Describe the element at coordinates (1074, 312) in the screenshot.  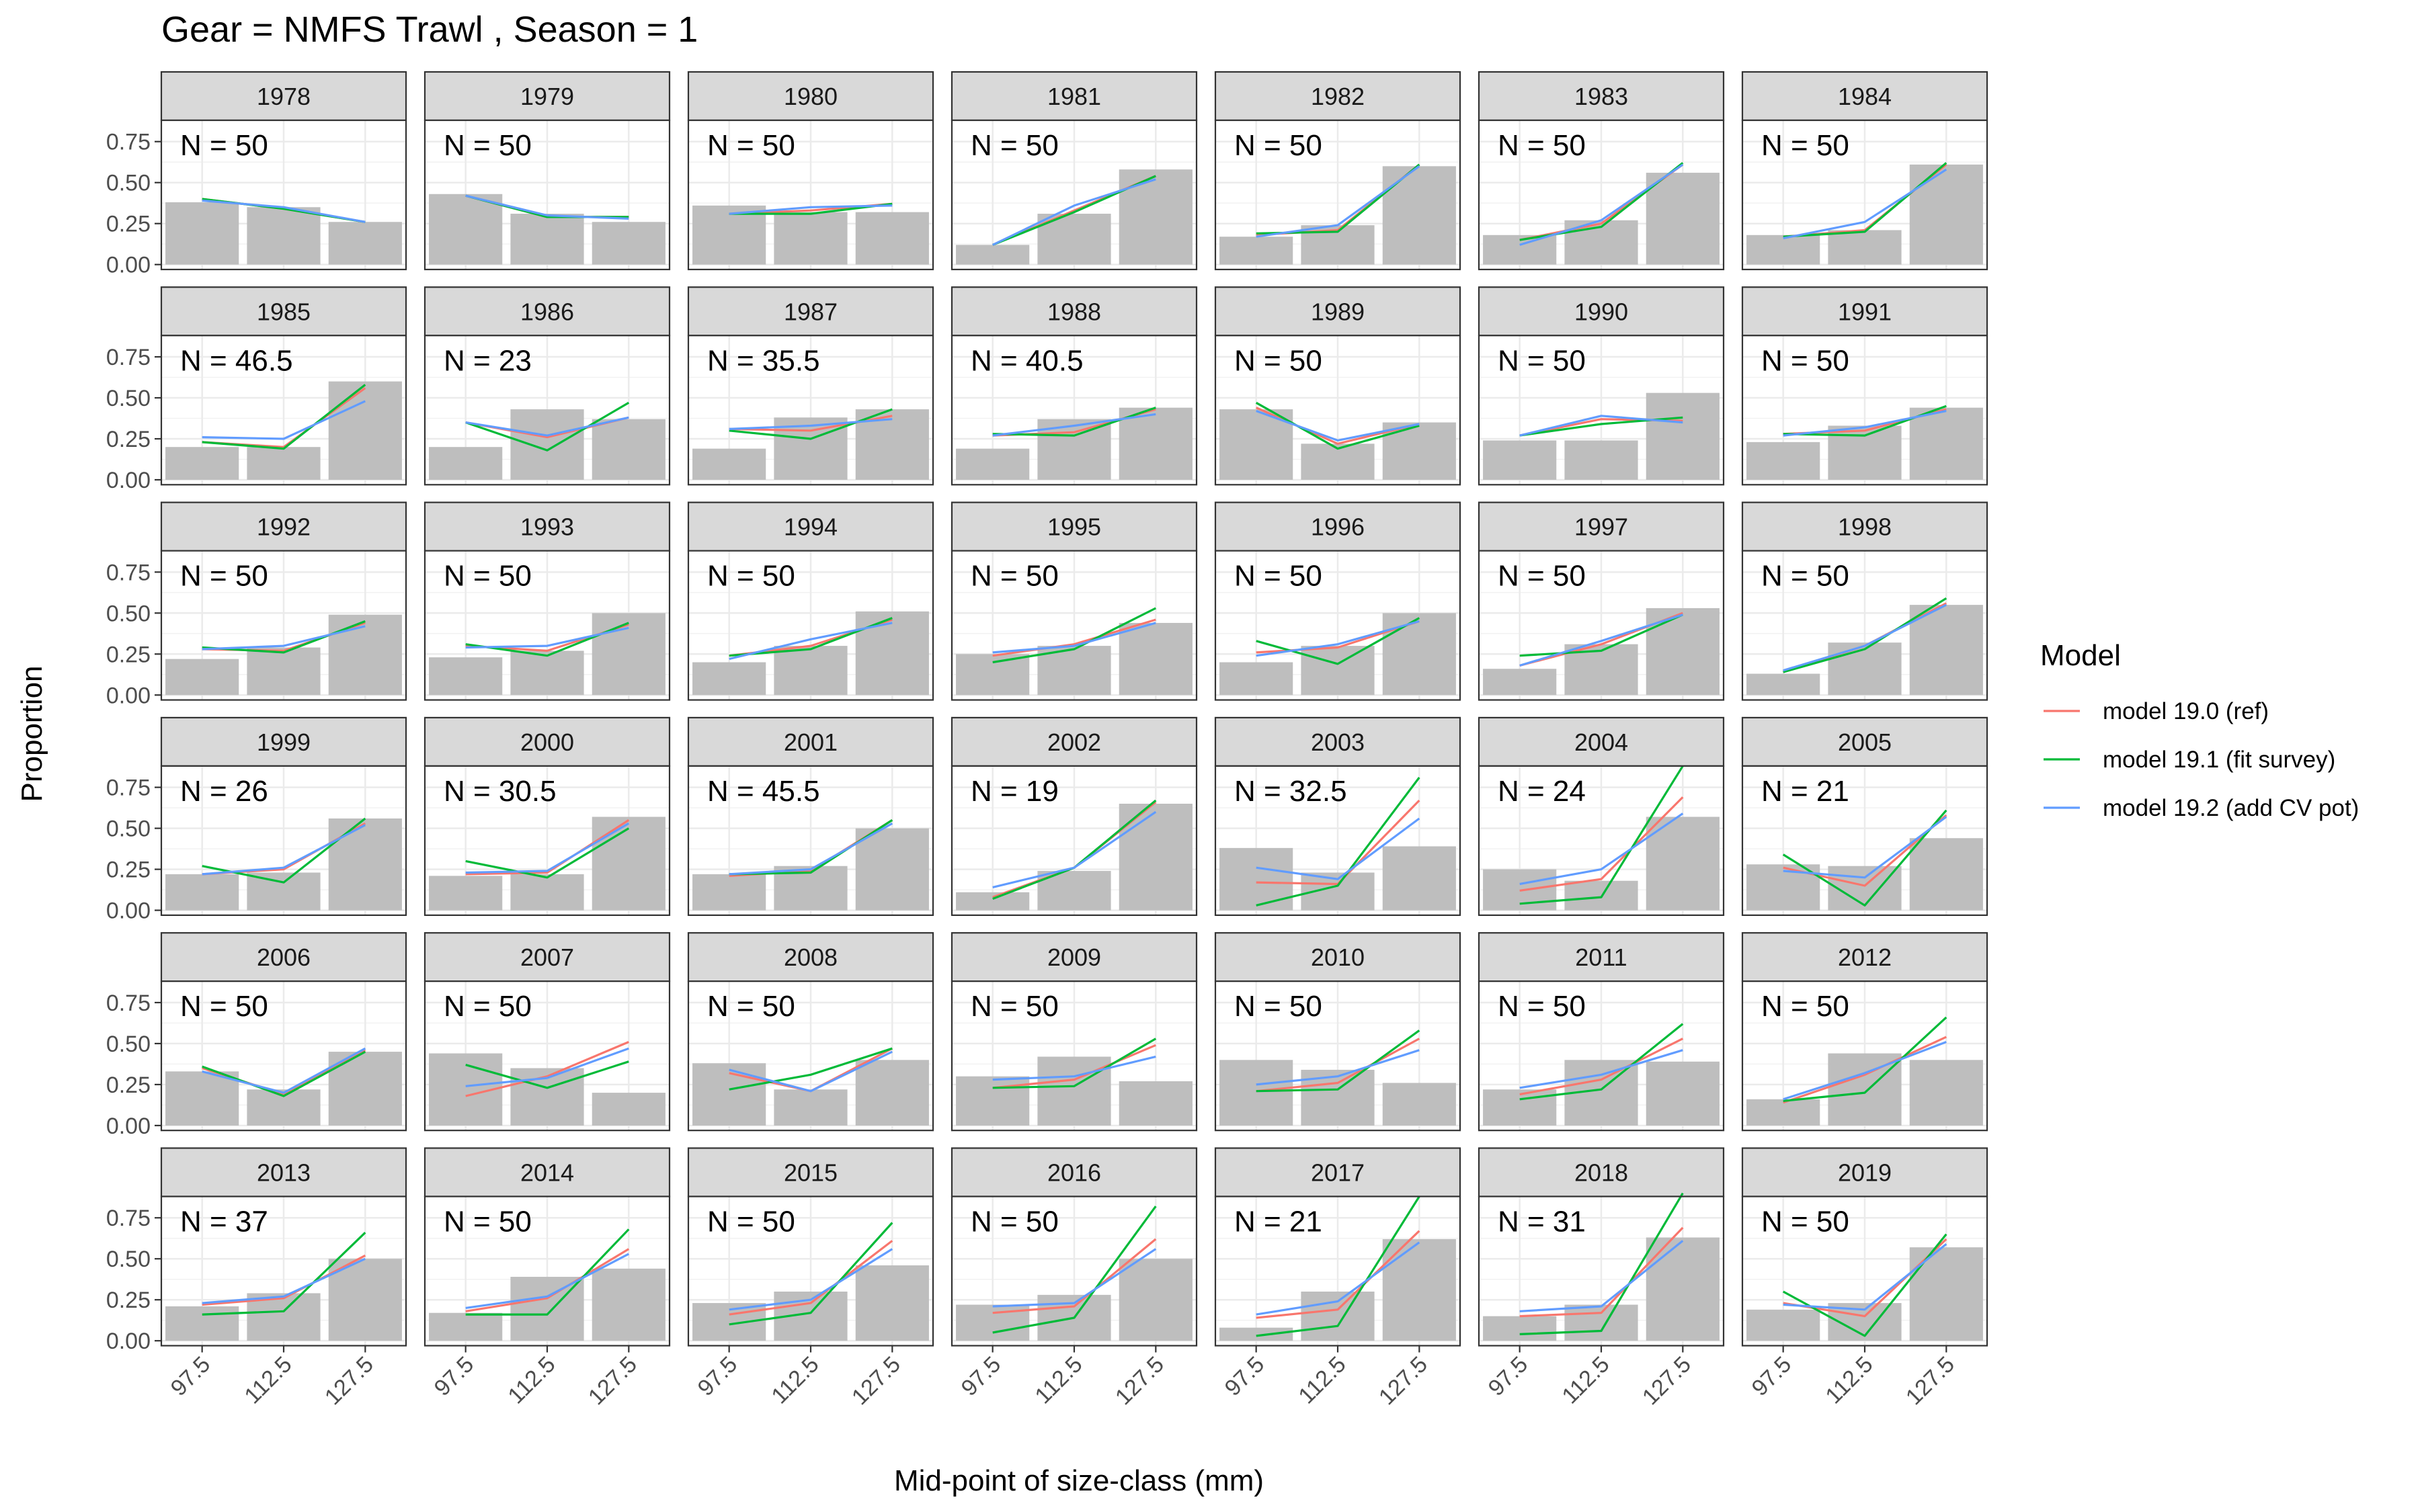
I see `facet-strip-label: 1988` at that location.